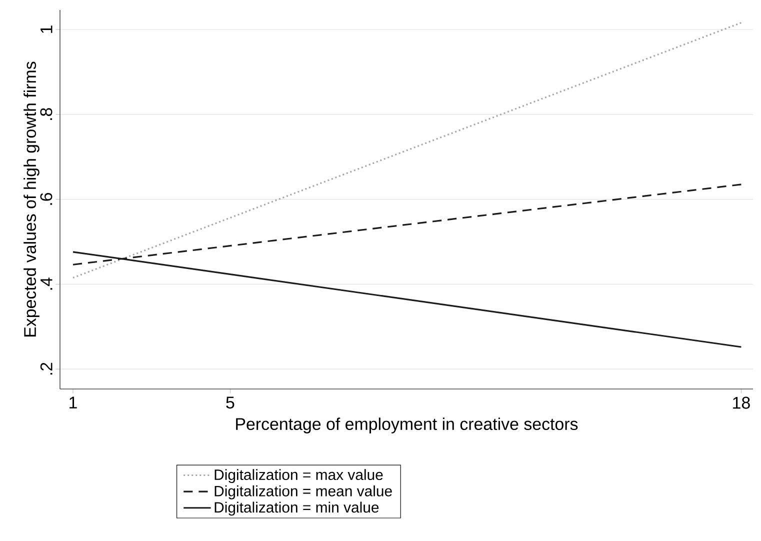 The height and width of the screenshot is (541, 761). I want to click on legend-label: Digitalization = max value, so click(298, 476).